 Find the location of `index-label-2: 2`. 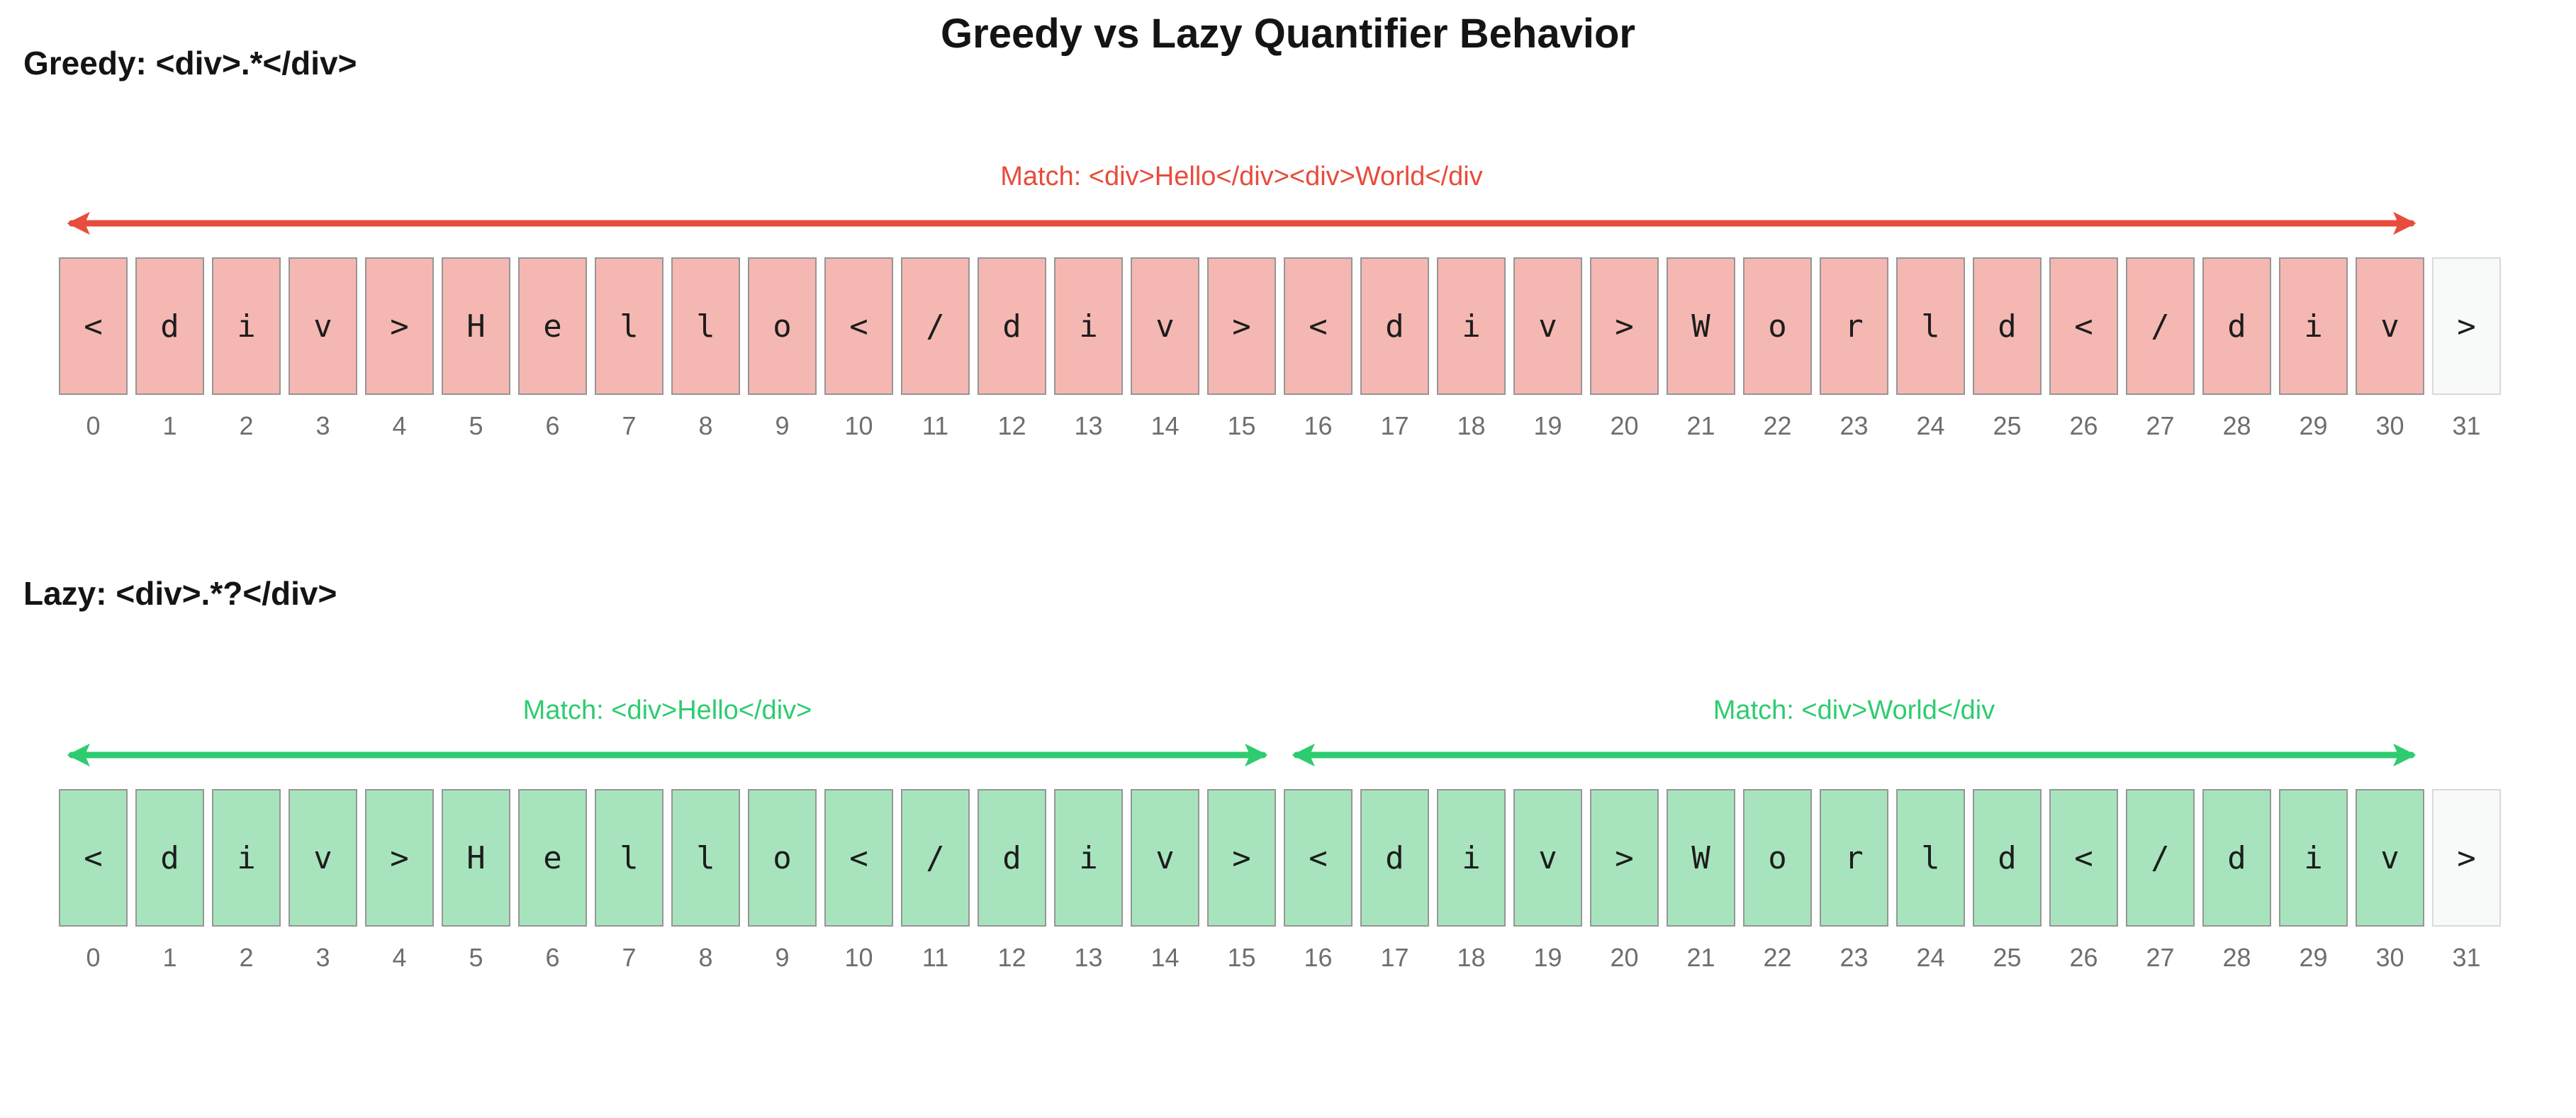

index-label-2: 2 is located at coordinates (246, 426).